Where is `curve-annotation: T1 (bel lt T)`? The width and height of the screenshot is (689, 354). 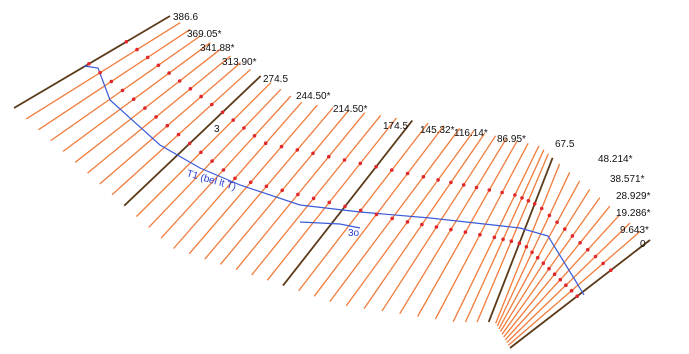
curve-annotation: T1 (bel lt T) is located at coordinates (211, 180).